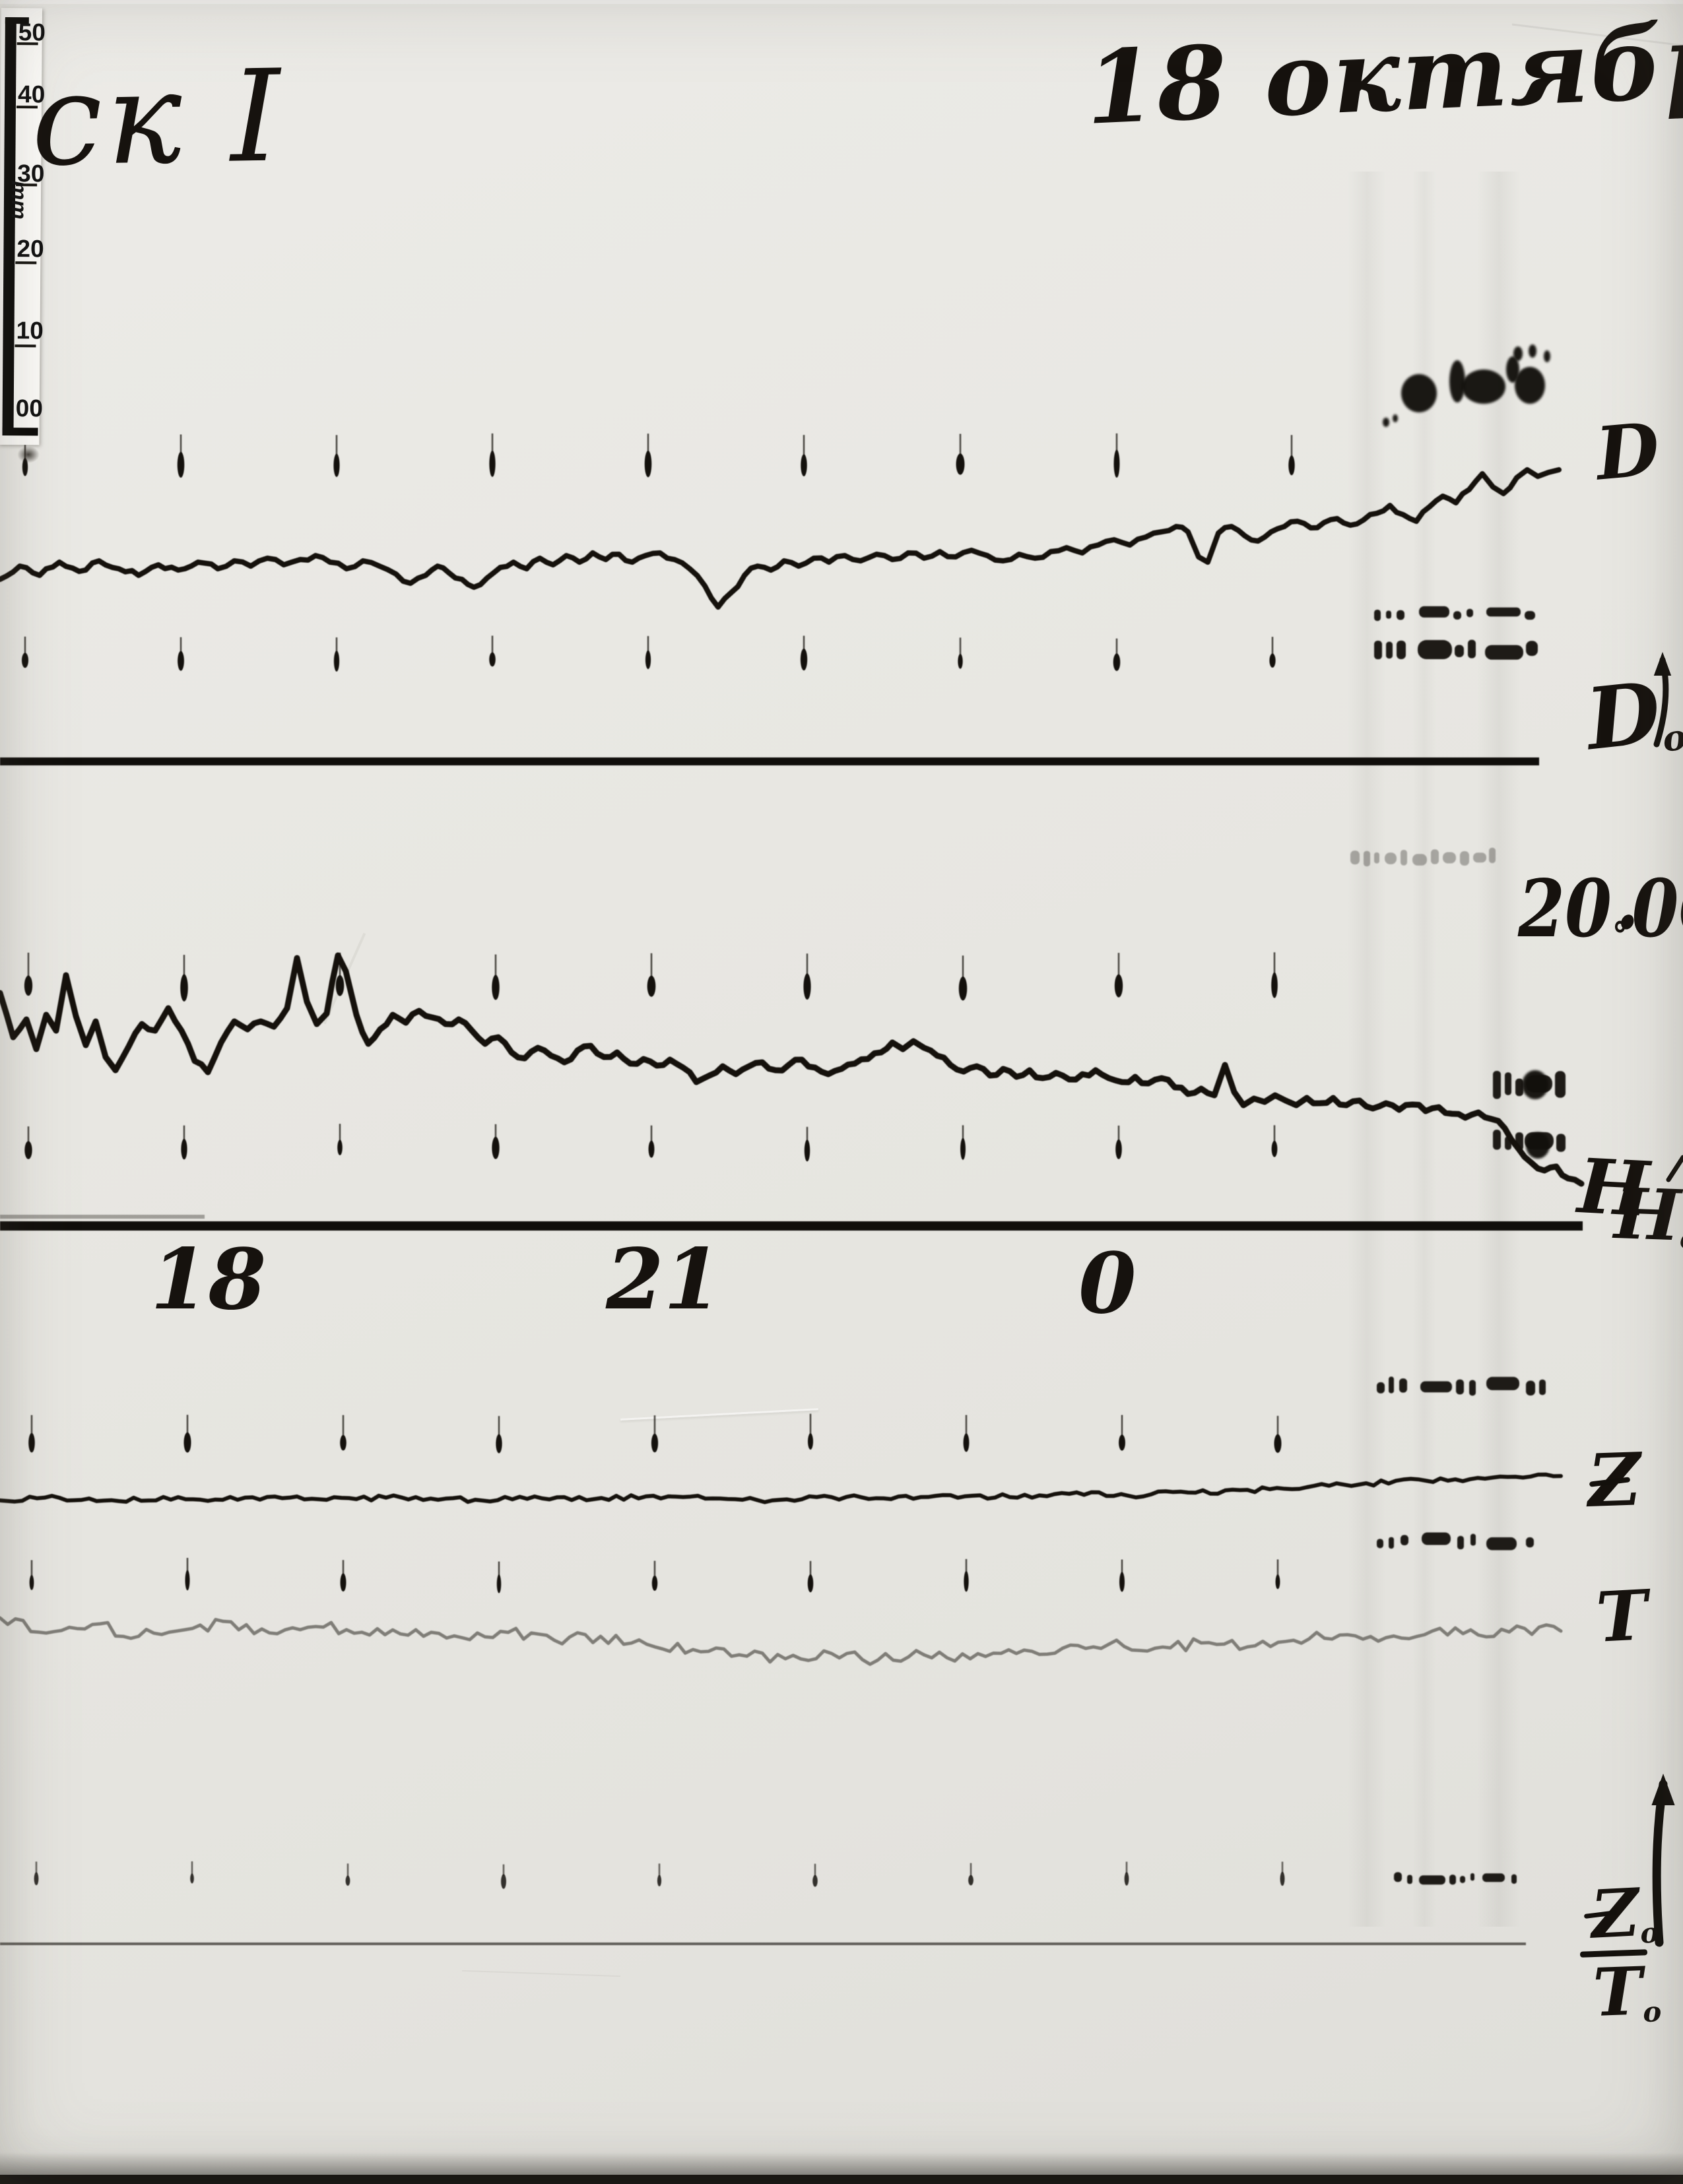 This screenshot has height=2184, width=1683. Describe the element at coordinates (1674, 1168) in the screenshot. I see `h0-tick` at that location.